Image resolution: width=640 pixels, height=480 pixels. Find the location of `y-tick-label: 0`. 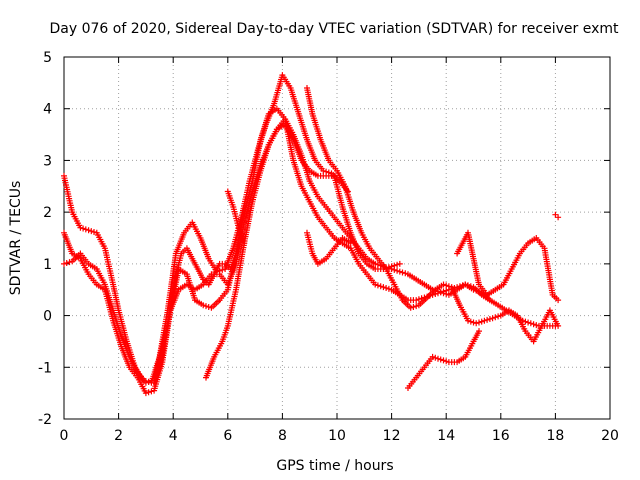

y-tick-label: 0 is located at coordinates (47, 317).